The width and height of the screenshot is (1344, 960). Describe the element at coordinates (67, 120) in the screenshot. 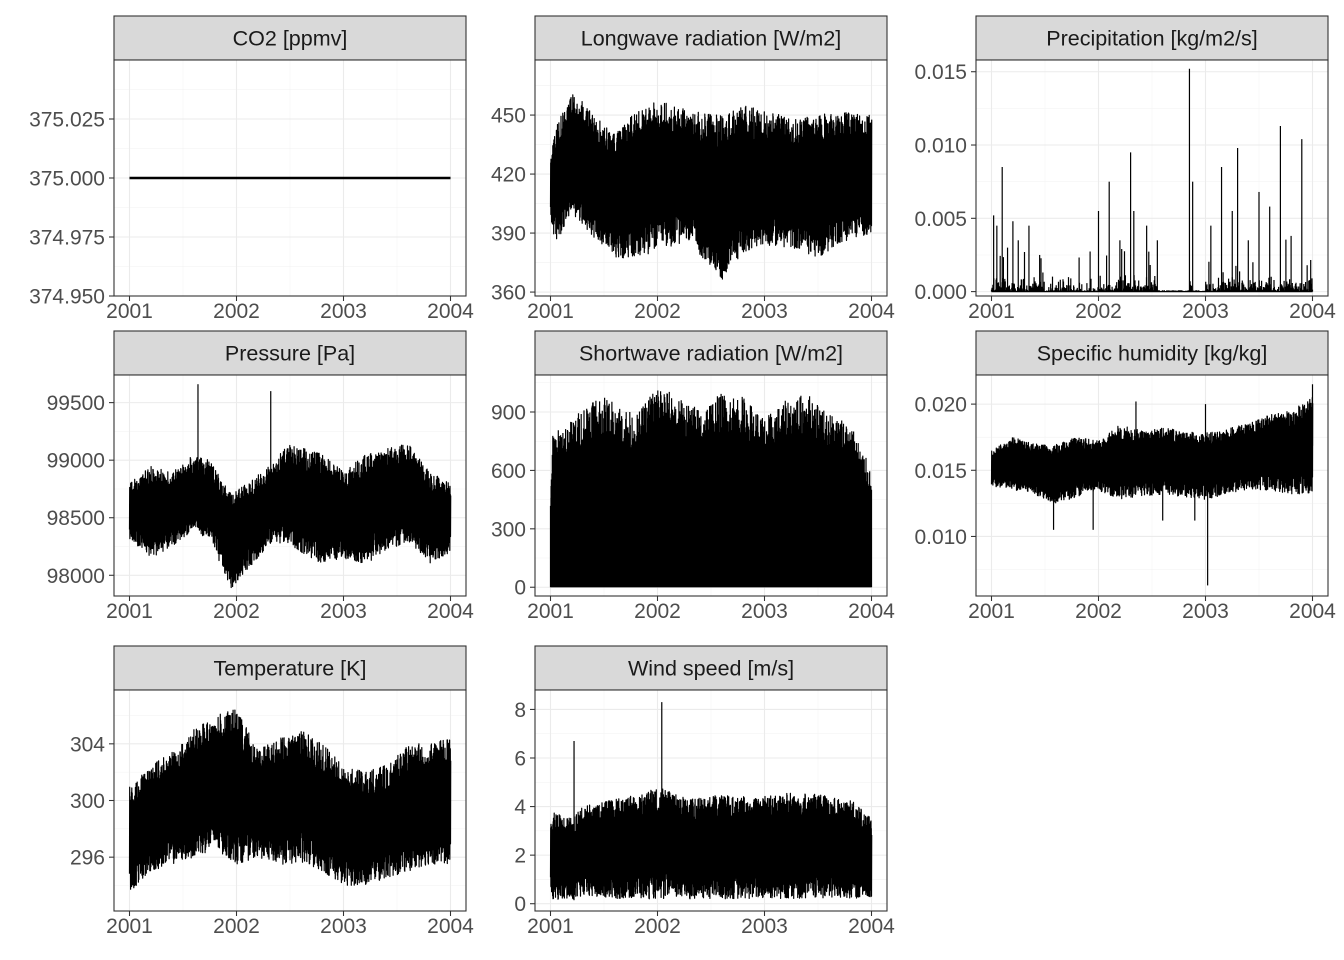

I see `y-tick-label: 375.025` at that location.